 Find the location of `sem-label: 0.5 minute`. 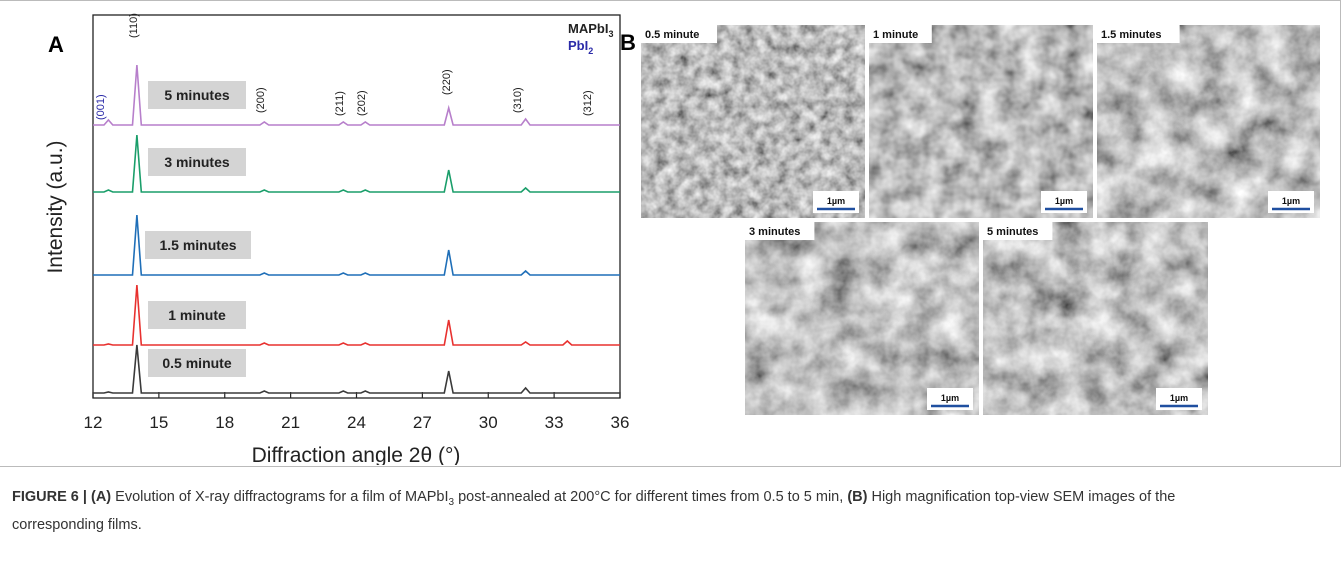

sem-label: 0.5 minute is located at coordinates (672, 35).